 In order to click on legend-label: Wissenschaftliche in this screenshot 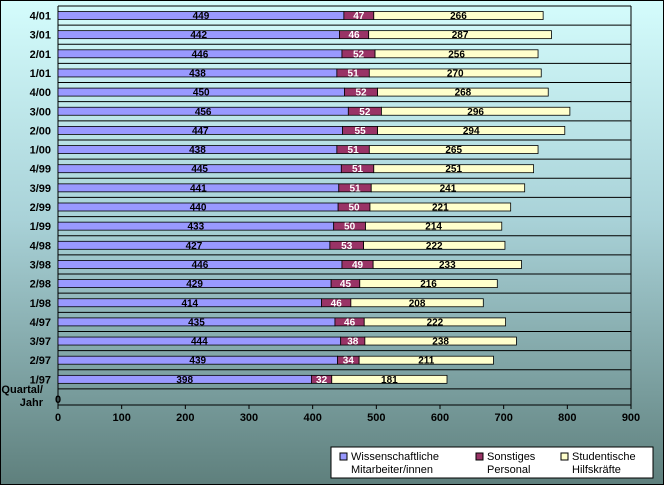, I will do `click(395, 457)`.